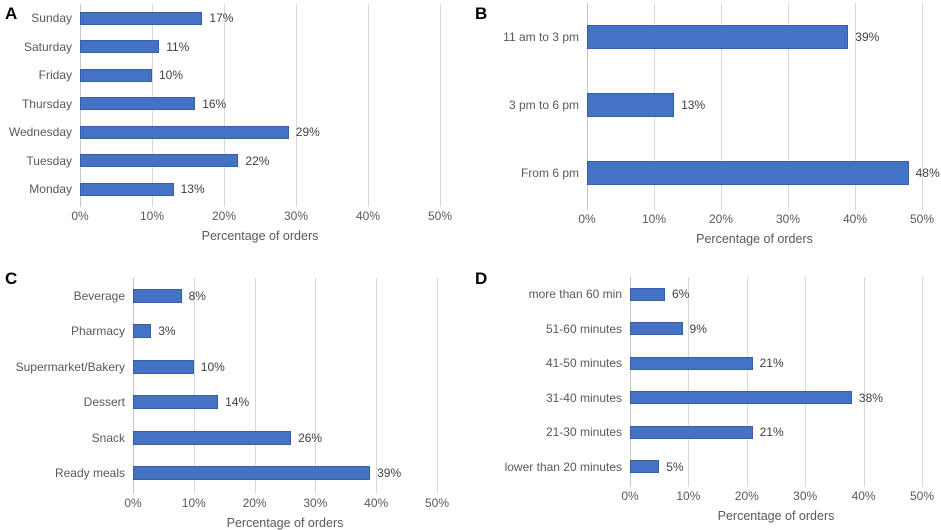 The image size is (941, 530). Describe the element at coordinates (49, 160) in the screenshot. I see `category-label: Tuesday` at that location.